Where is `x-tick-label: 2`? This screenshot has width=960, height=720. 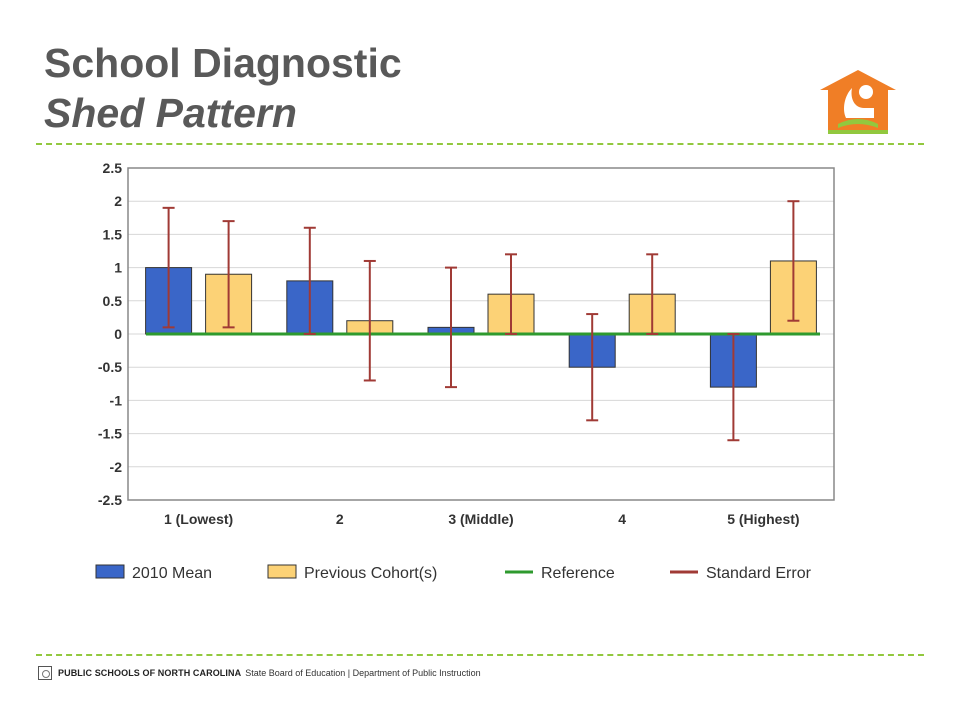 x-tick-label: 2 is located at coordinates (340, 519).